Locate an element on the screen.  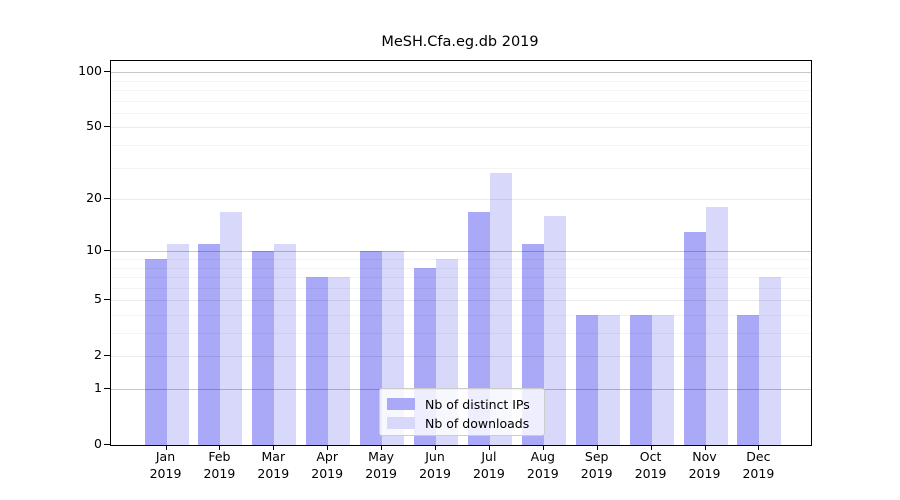
y-axis-tick-label: 10 is located at coordinates (94, 250).